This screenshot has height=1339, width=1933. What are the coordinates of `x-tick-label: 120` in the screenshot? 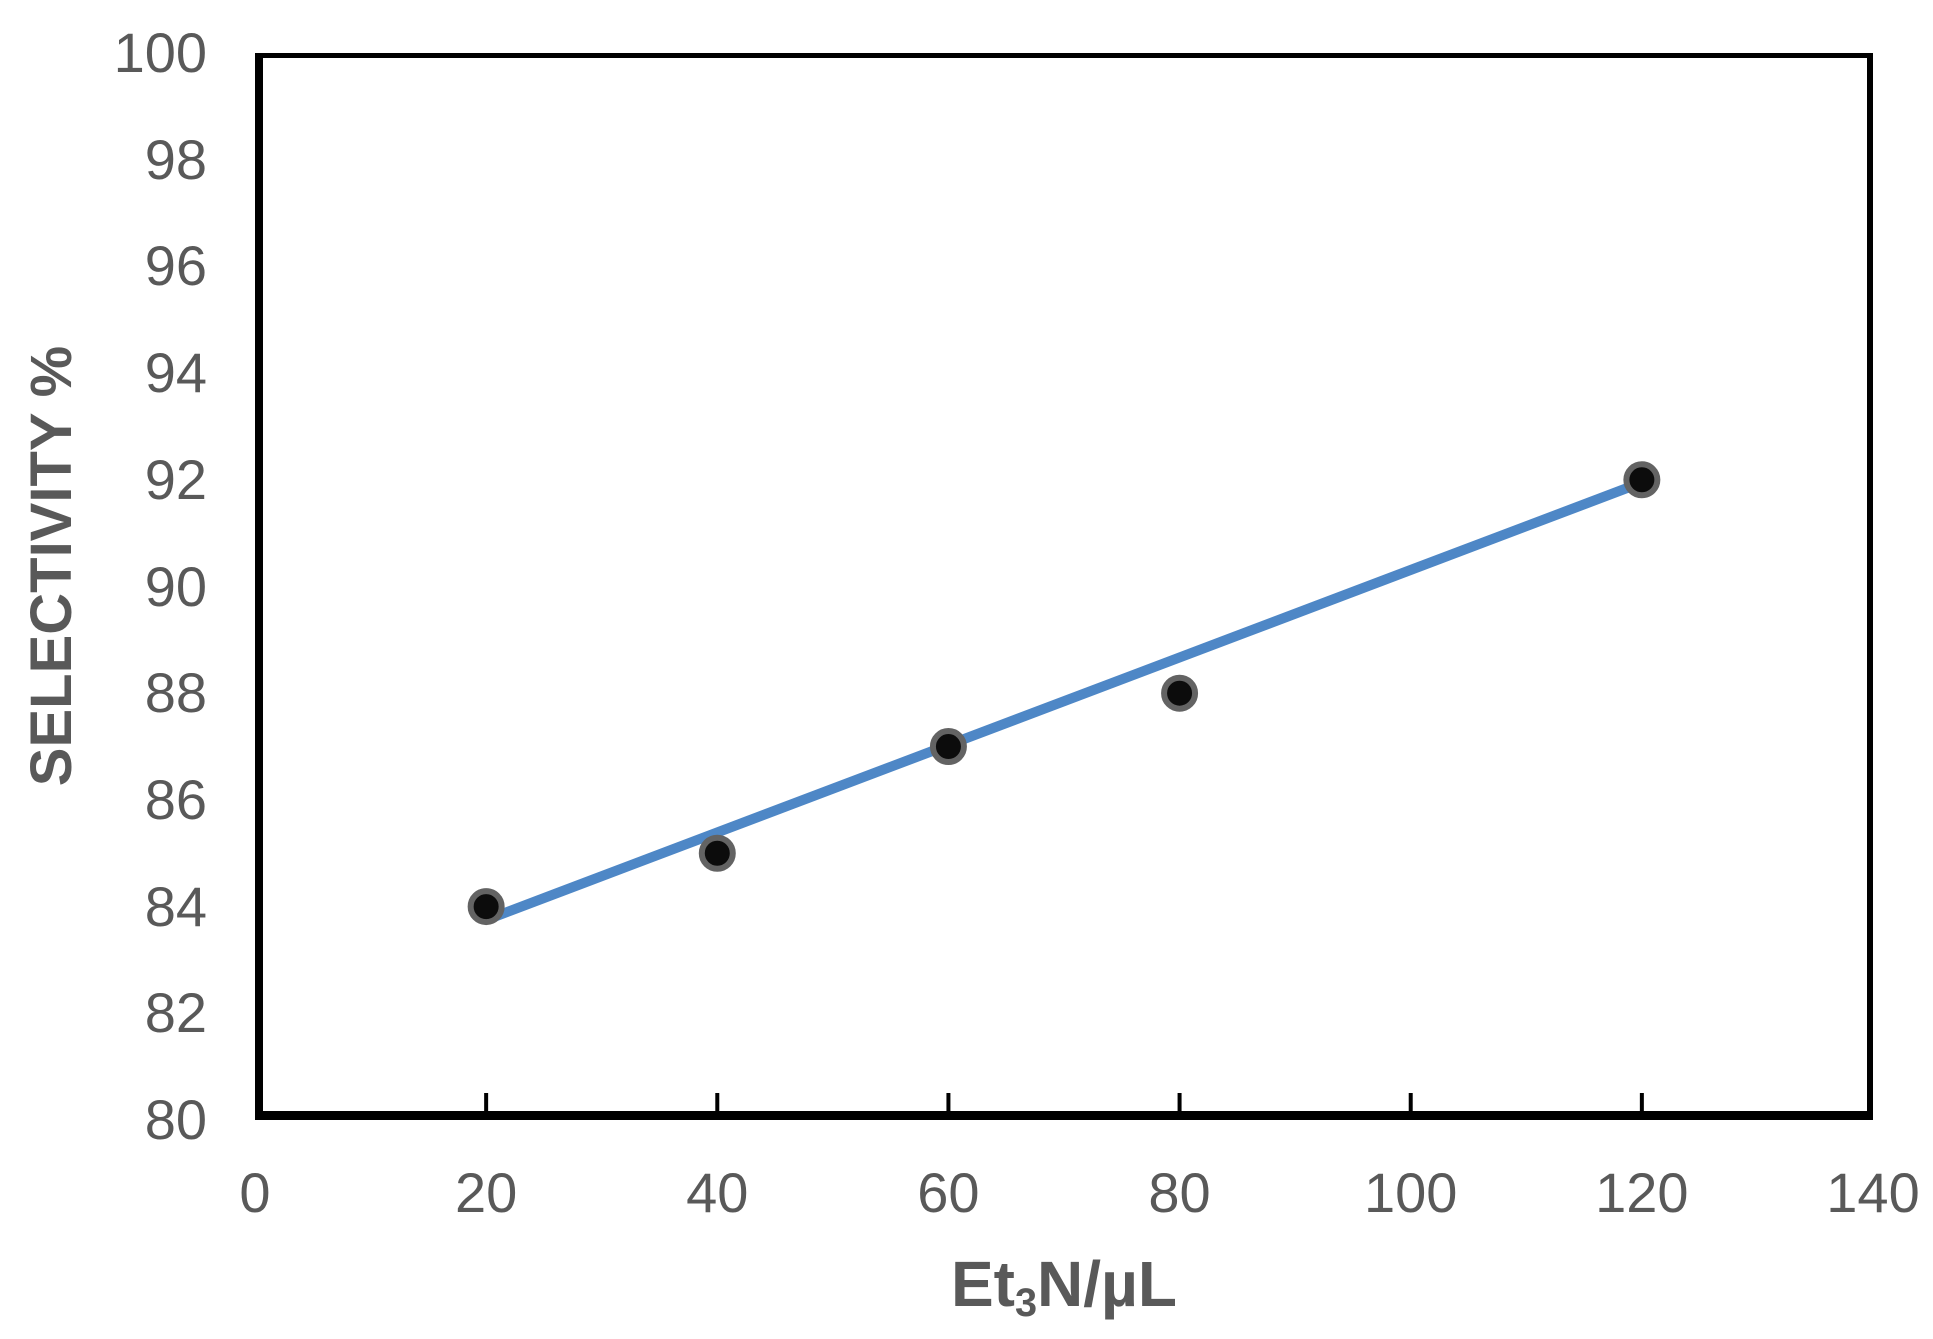 It's located at (1642, 1192).